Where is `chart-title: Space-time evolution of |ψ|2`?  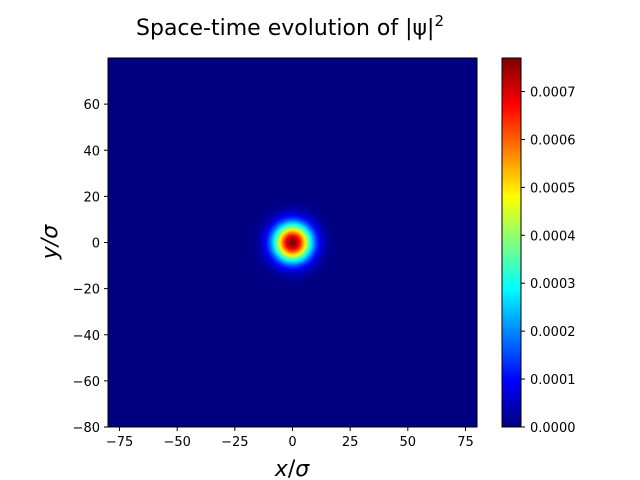 chart-title: Space-time evolution of |ψ|2 is located at coordinates (290, 26).